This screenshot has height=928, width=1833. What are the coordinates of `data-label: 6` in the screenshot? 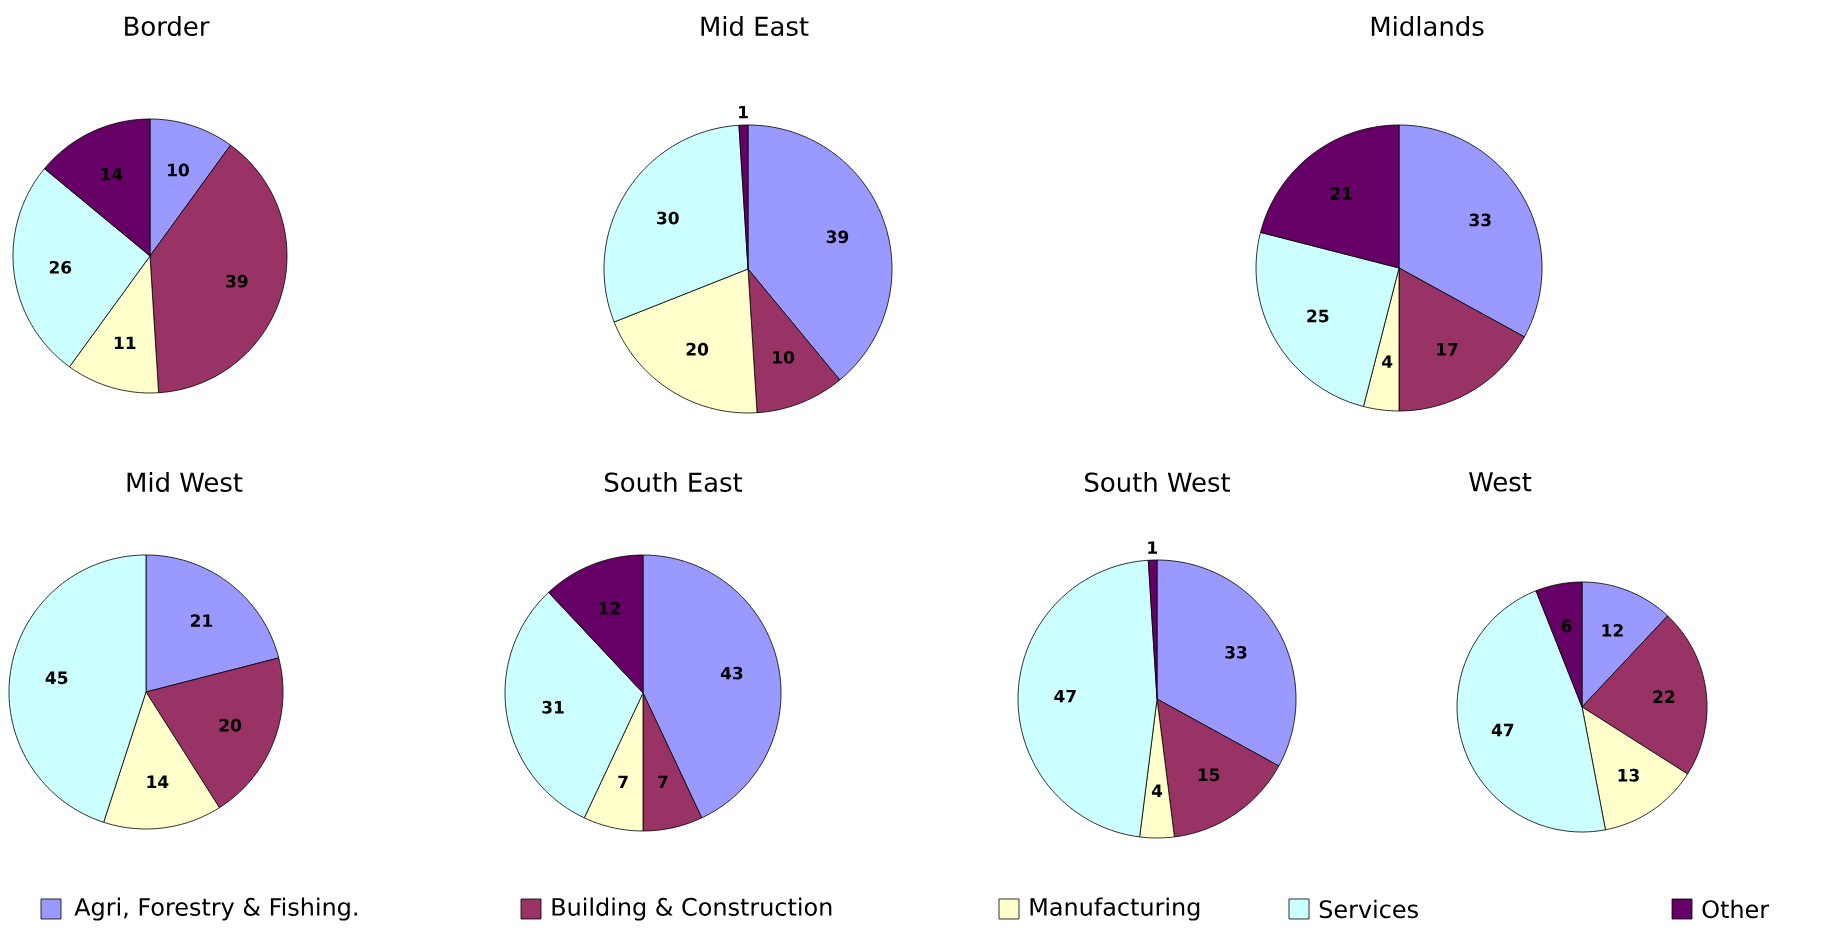 It's located at (1566, 626).